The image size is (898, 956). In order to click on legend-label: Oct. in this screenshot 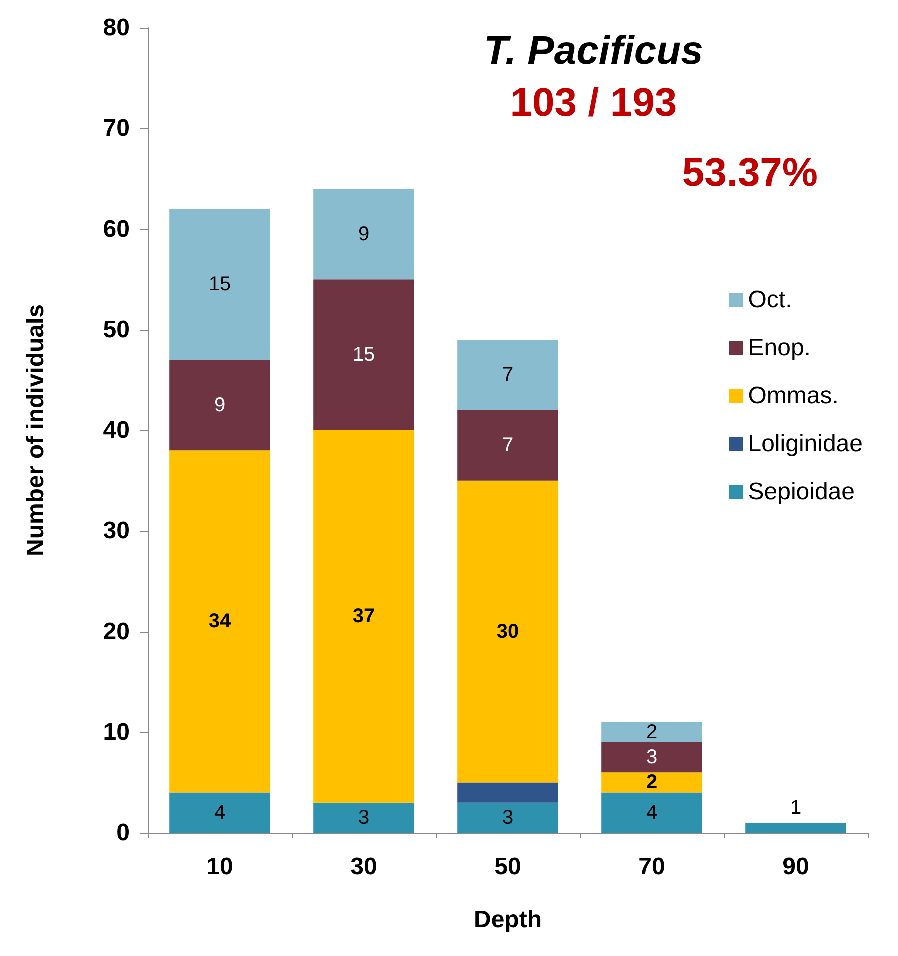, I will do `click(770, 300)`.